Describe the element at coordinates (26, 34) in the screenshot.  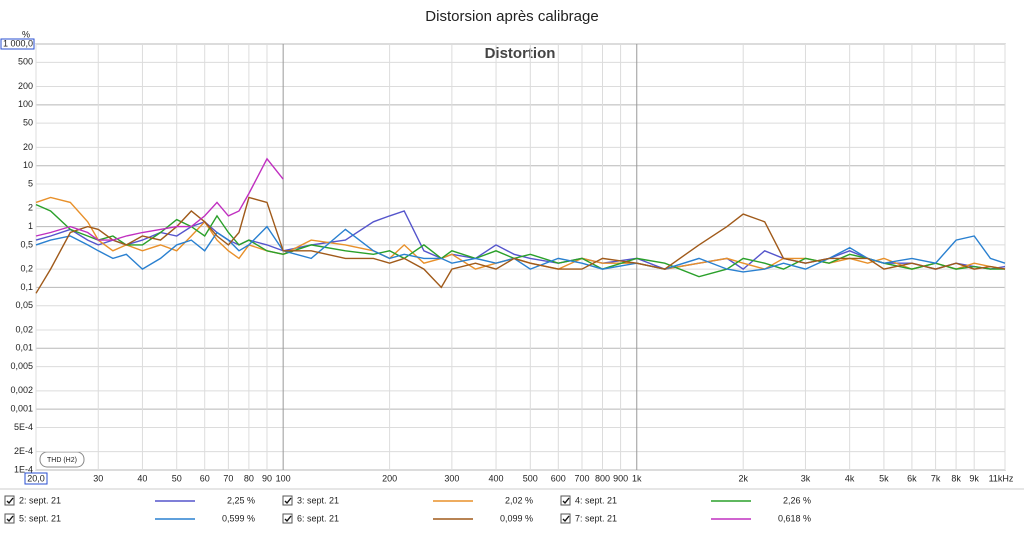
I see `y-unit: %` at that location.